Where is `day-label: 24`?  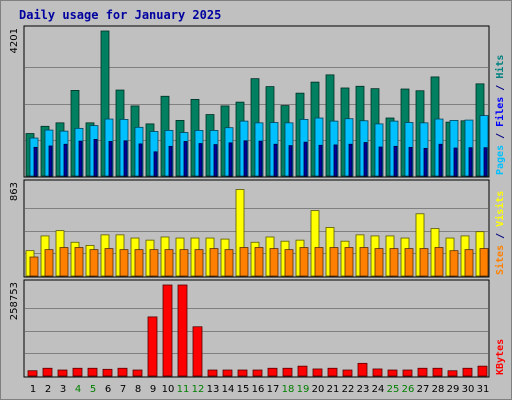 day-label: 24 is located at coordinates (378, 389).